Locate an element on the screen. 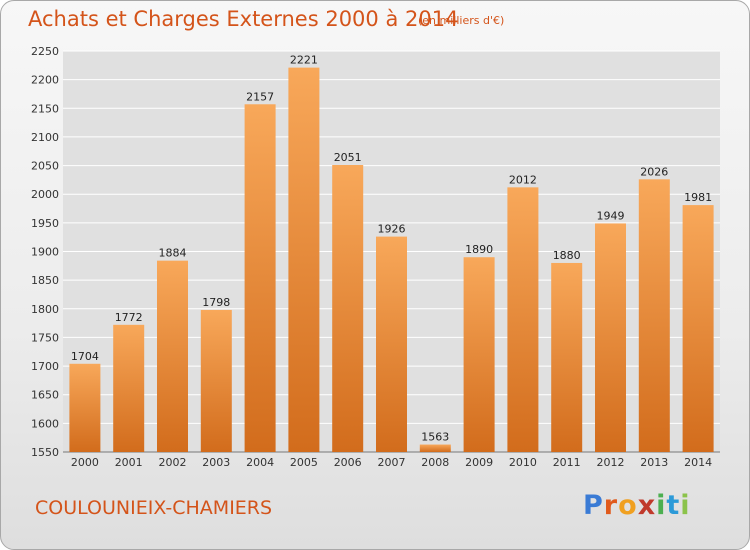 This screenshot has width=750, height=550. data-label: 2051 is located at coordinates (348, 157).